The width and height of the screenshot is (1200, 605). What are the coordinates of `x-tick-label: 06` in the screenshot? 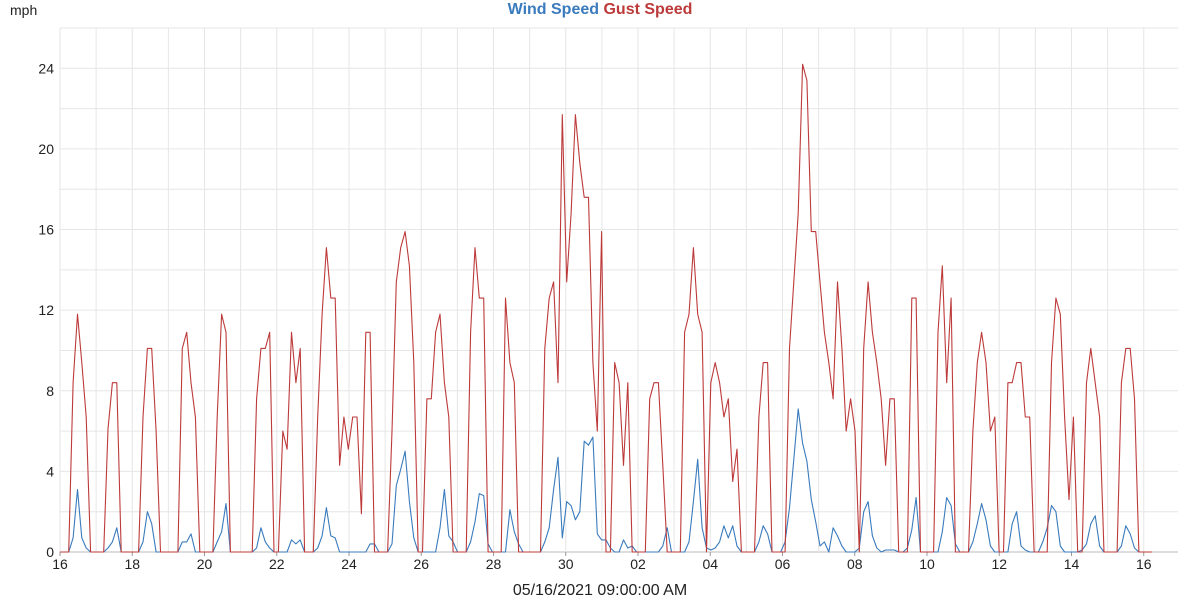 It's located at (783, 564).